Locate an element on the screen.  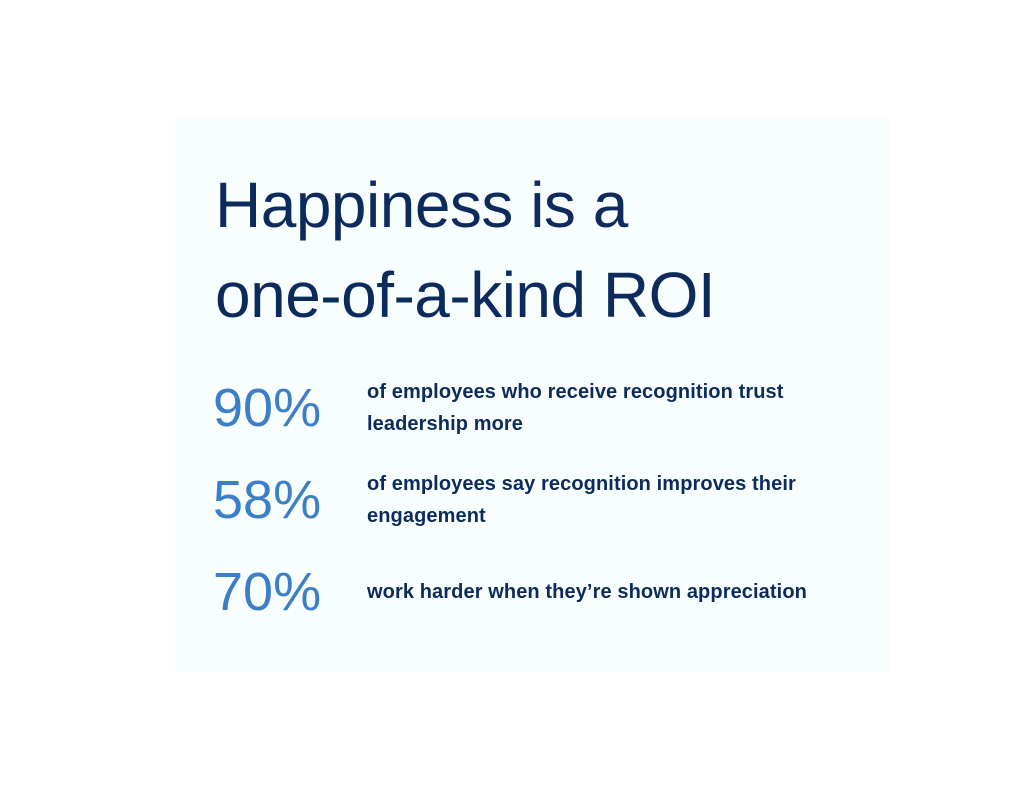
stat-value: 58% is located at coordinates (267, 500).